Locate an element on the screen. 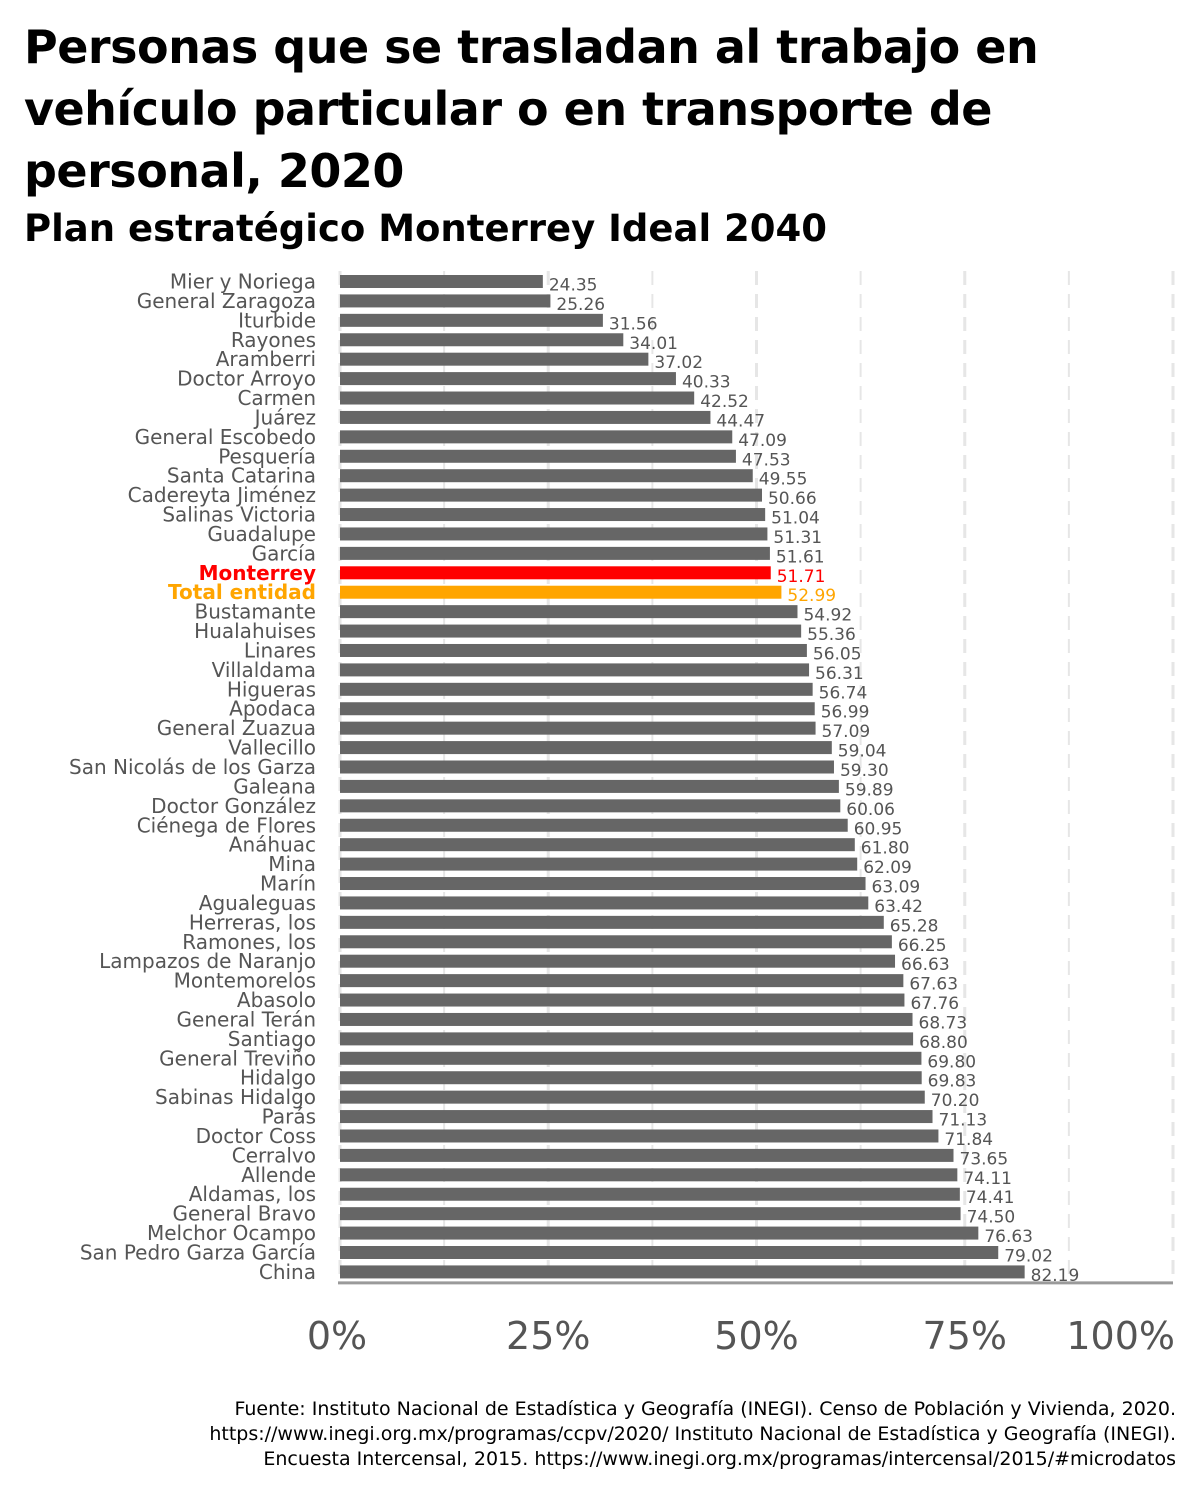 The image size is (1200, 1500). value-label: 51.71 is located at coordinates (801, 577).